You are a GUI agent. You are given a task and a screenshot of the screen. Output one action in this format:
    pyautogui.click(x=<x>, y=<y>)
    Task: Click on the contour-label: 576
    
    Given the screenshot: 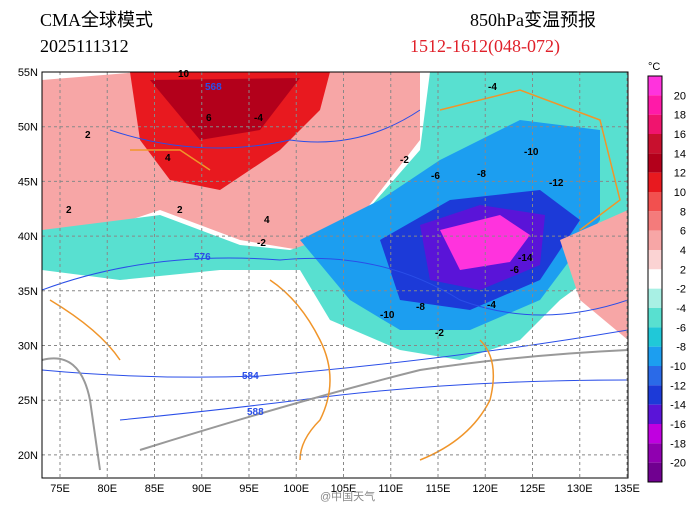 What is the action you would take?
    pyautogui.click(x=202, y=257)
    